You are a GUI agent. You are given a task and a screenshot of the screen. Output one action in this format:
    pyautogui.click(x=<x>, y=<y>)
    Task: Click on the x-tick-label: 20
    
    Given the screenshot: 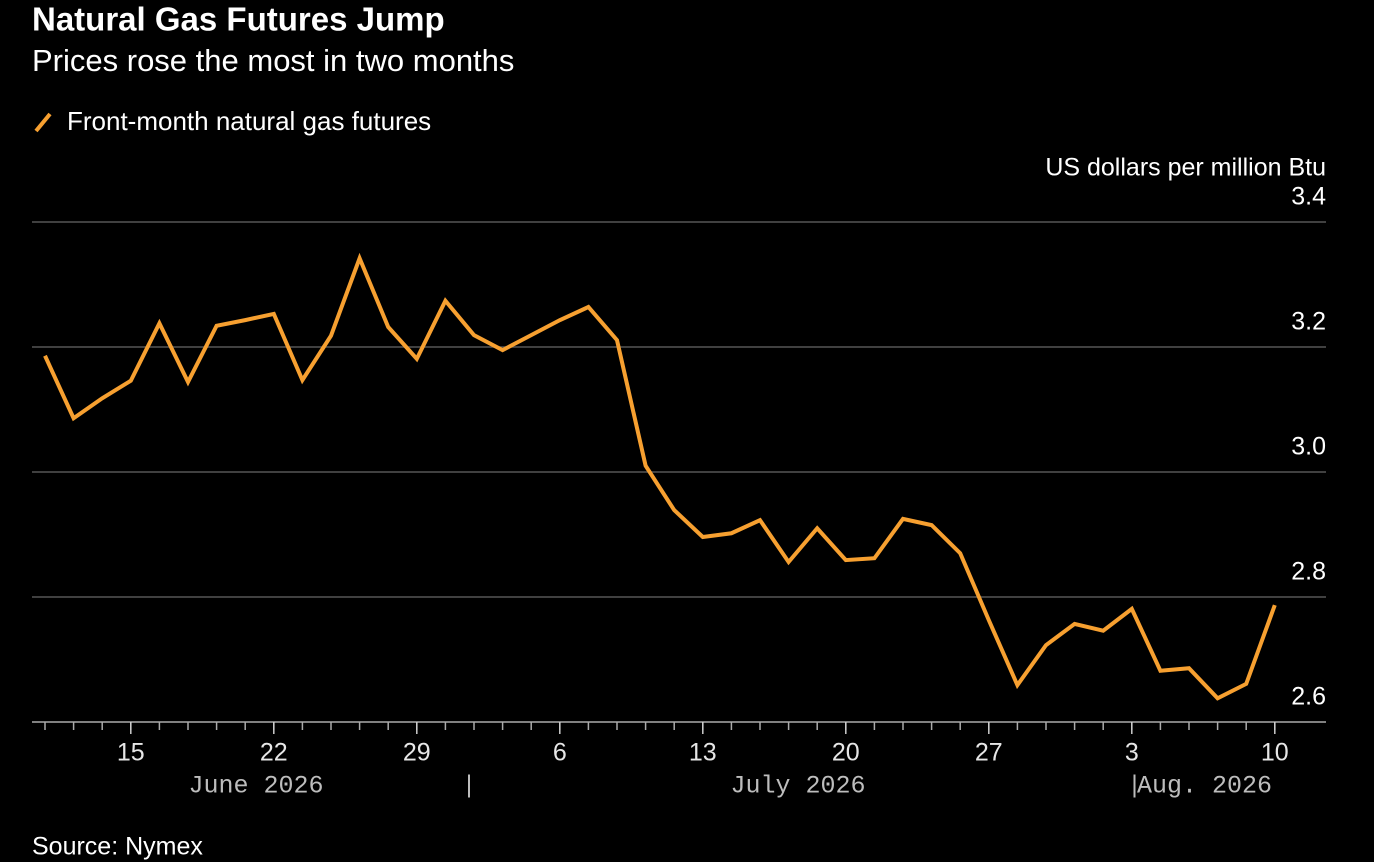 What is the action you would take?
    pyautogui.click(x=846, y=753)
    